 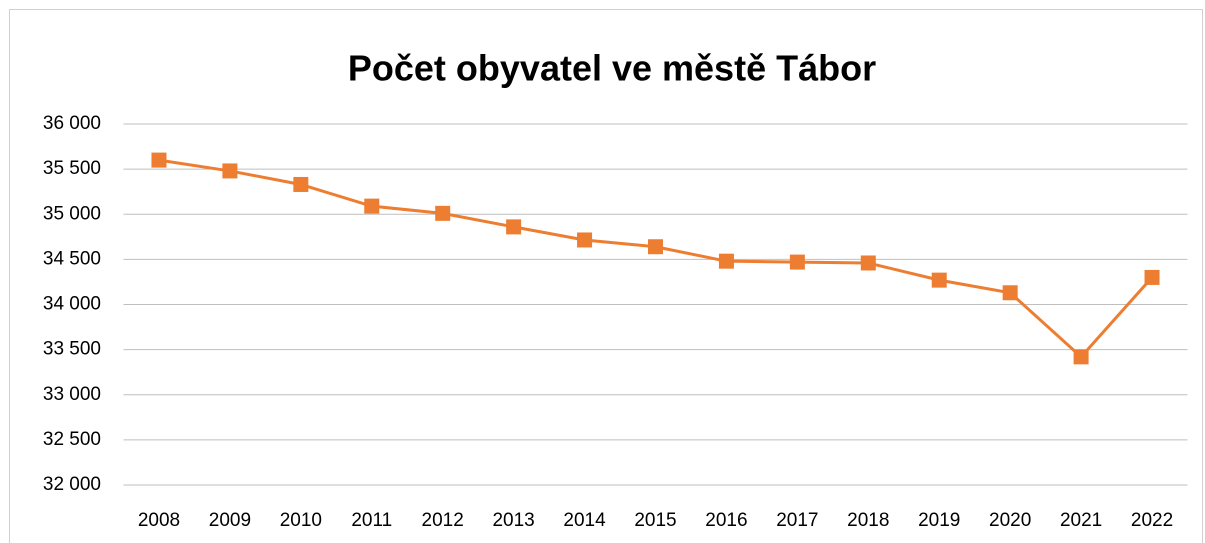 I want to click on chart-title: Počet obyvatel ve městě Tábor, so click(x=612, y=68).